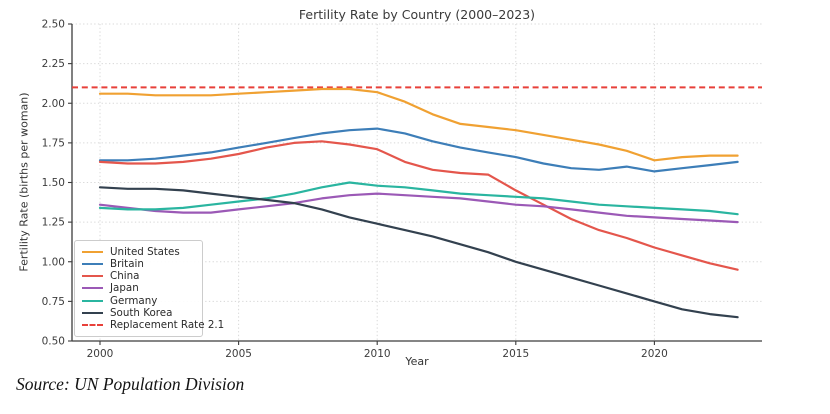 This screenshot has width=830, height=414. I want to click on y-axis-label: Fertility Rate (births per woman), so click(24, 182).